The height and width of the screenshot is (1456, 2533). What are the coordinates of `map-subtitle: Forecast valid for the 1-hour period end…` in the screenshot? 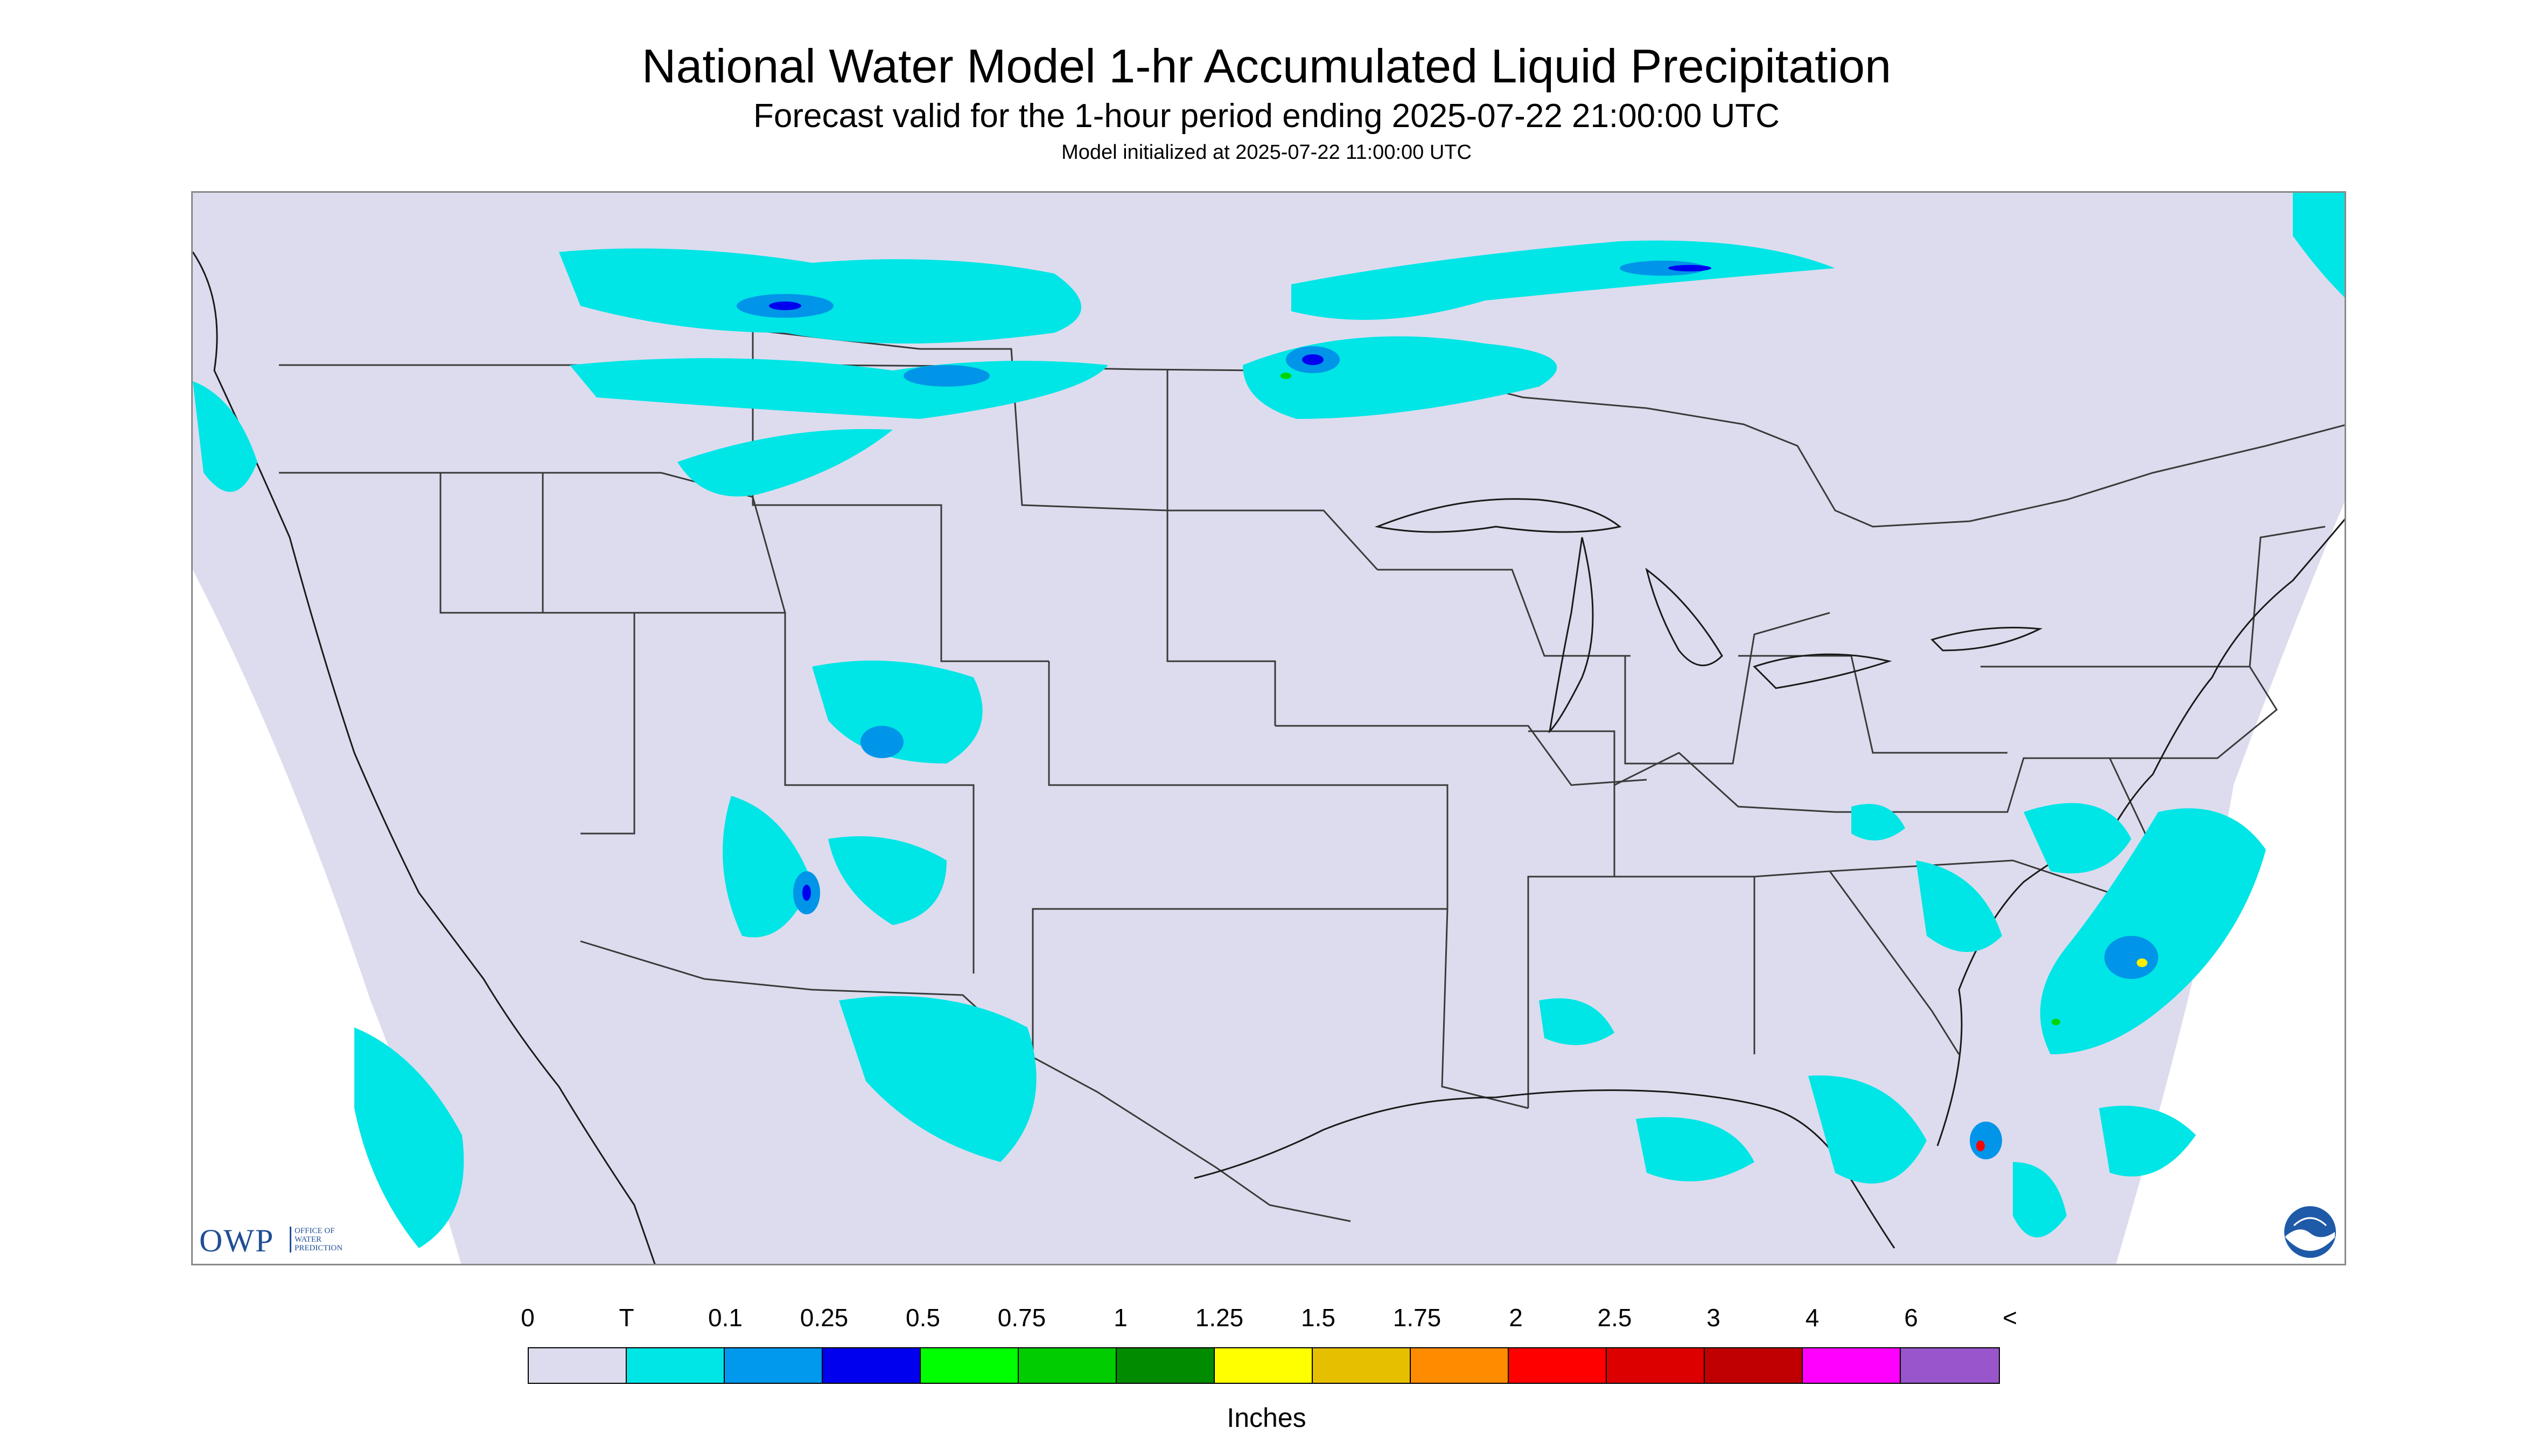 It's located at (1266, 116).